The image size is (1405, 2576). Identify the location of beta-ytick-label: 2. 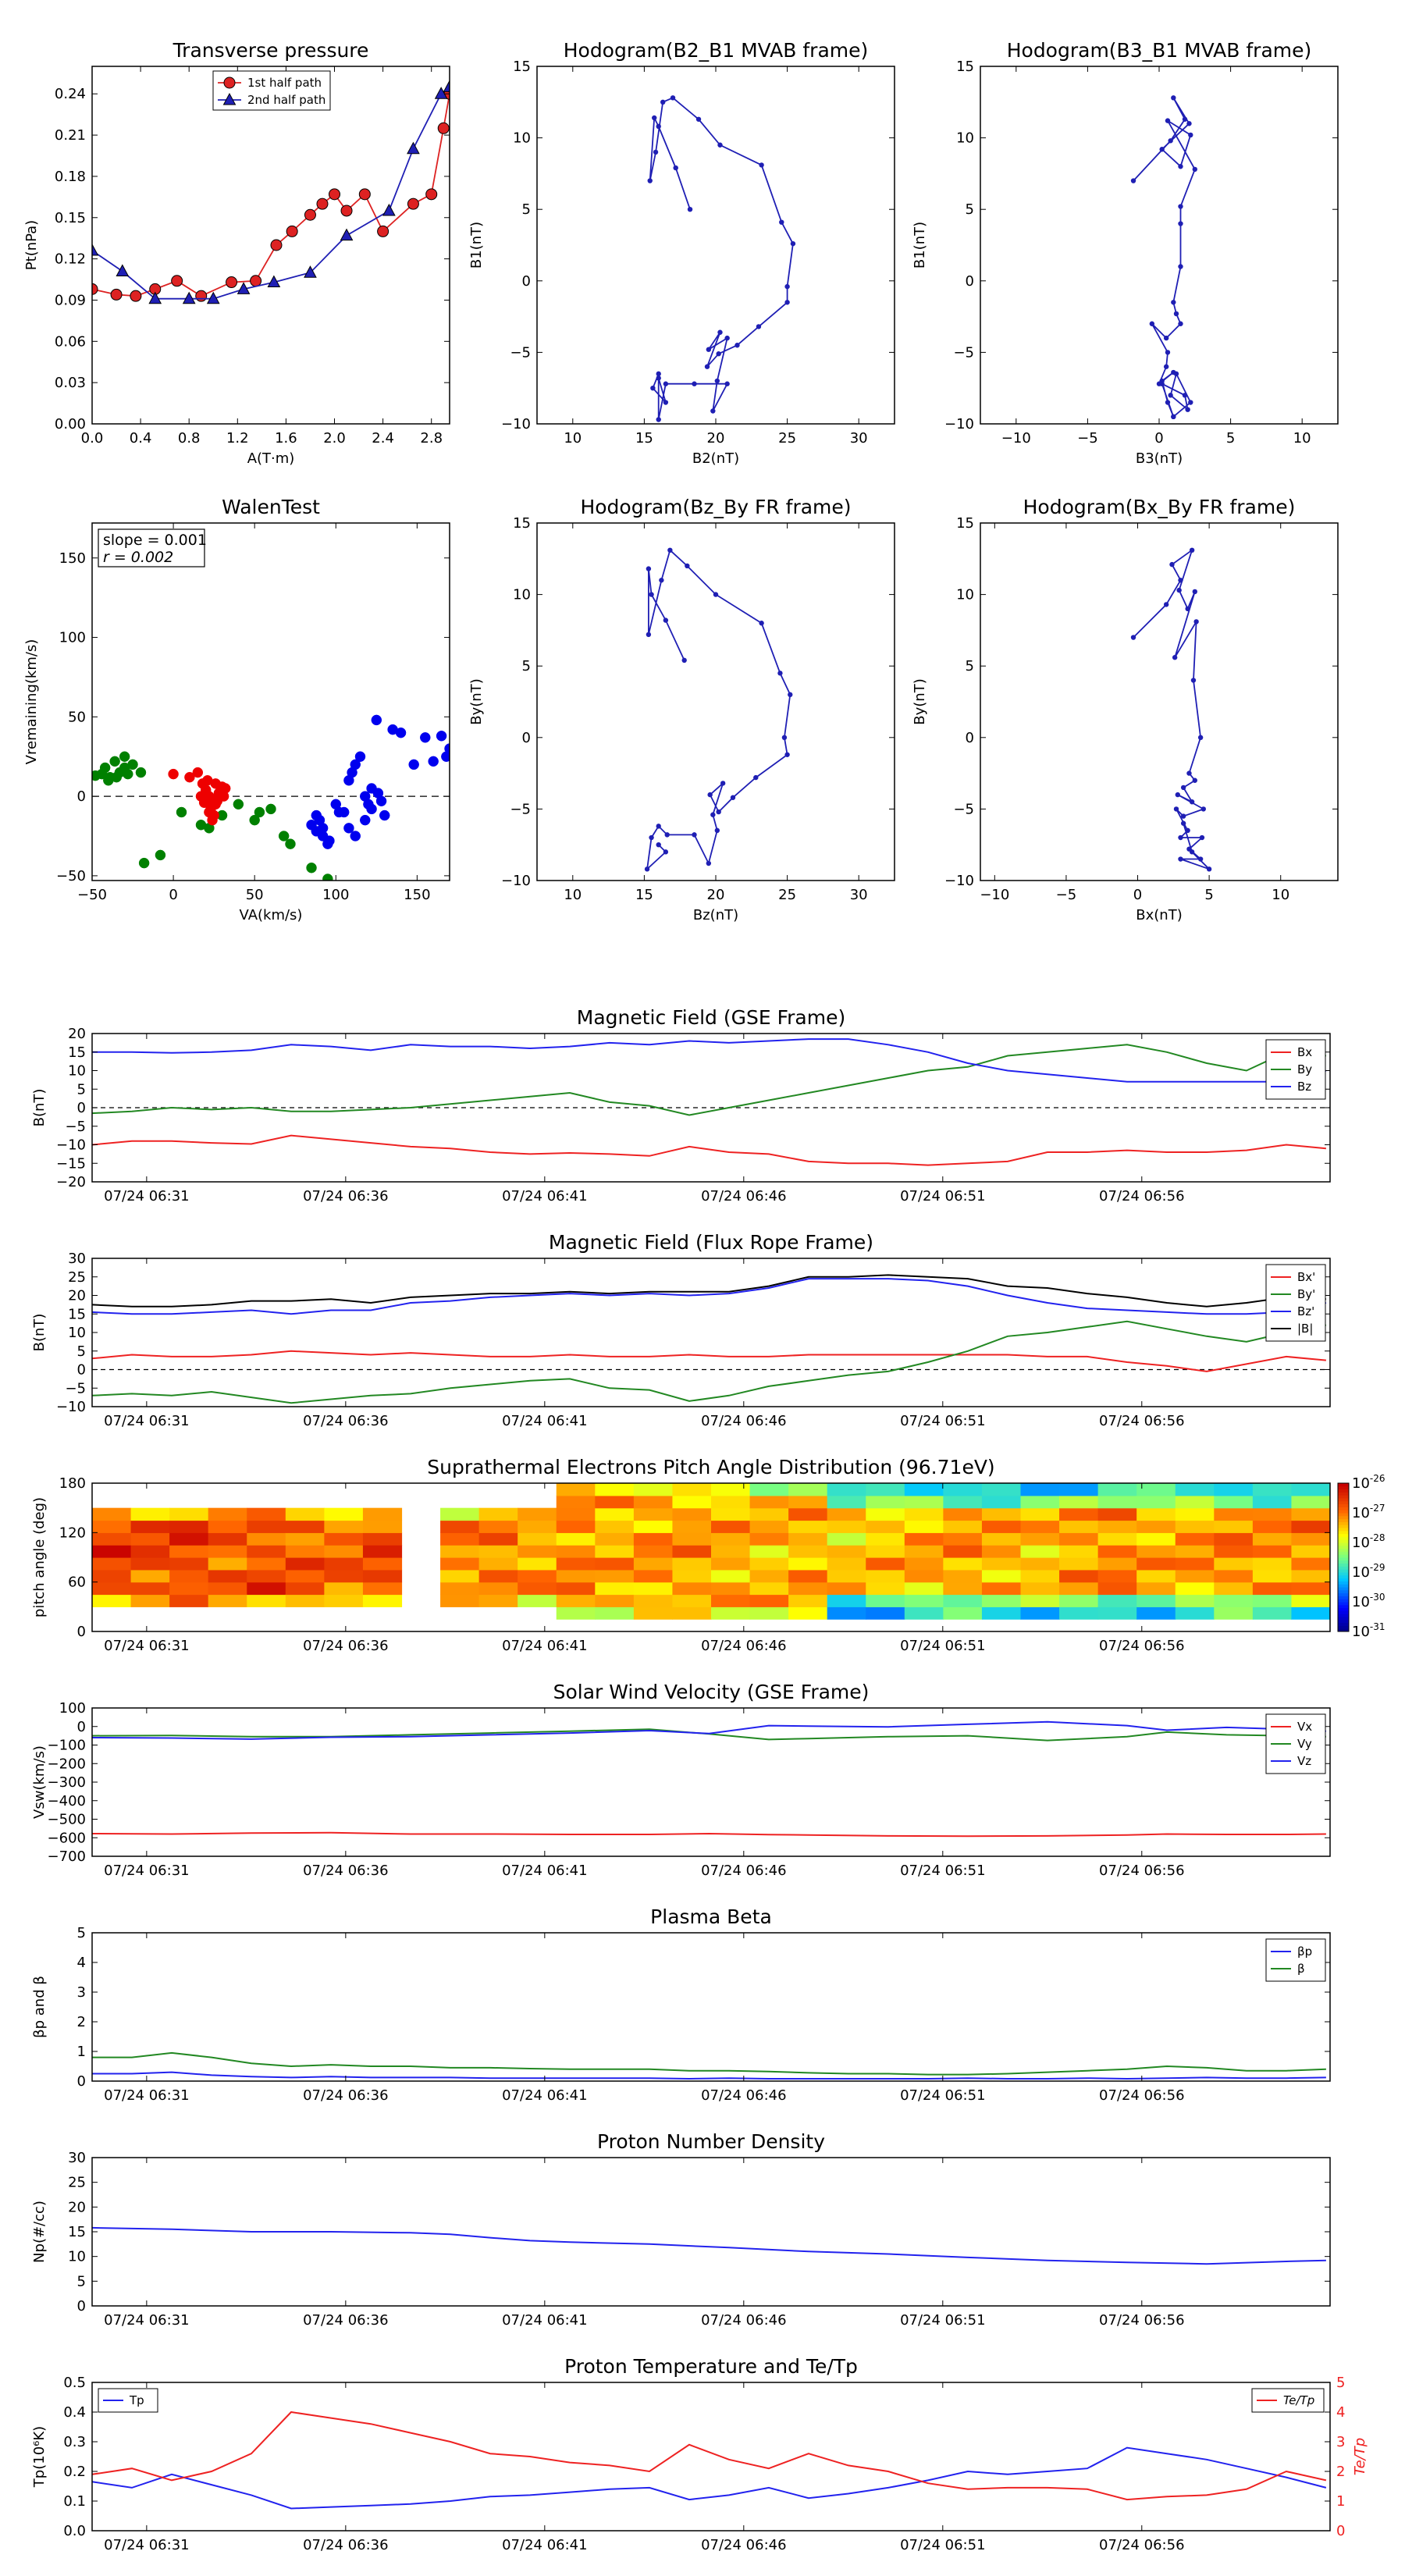
(81, 2022).